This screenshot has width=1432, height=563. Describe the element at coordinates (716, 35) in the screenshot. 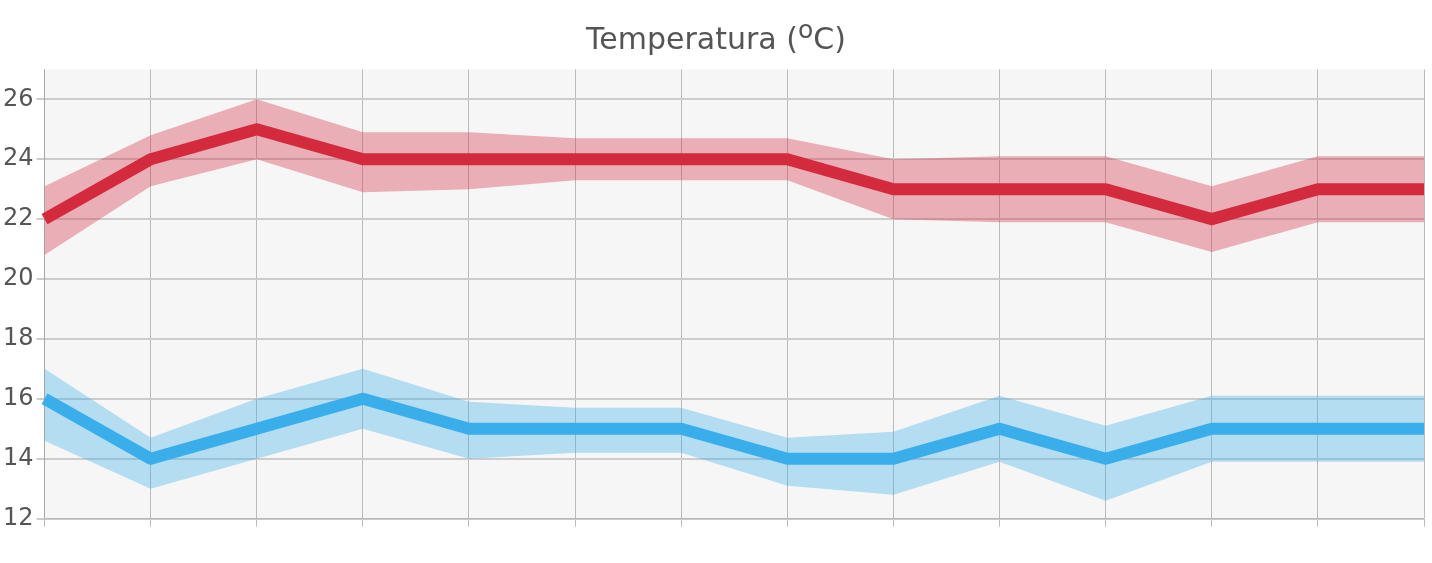

I see `chart-title: Temperatura ($^{o}$C)` at that location.